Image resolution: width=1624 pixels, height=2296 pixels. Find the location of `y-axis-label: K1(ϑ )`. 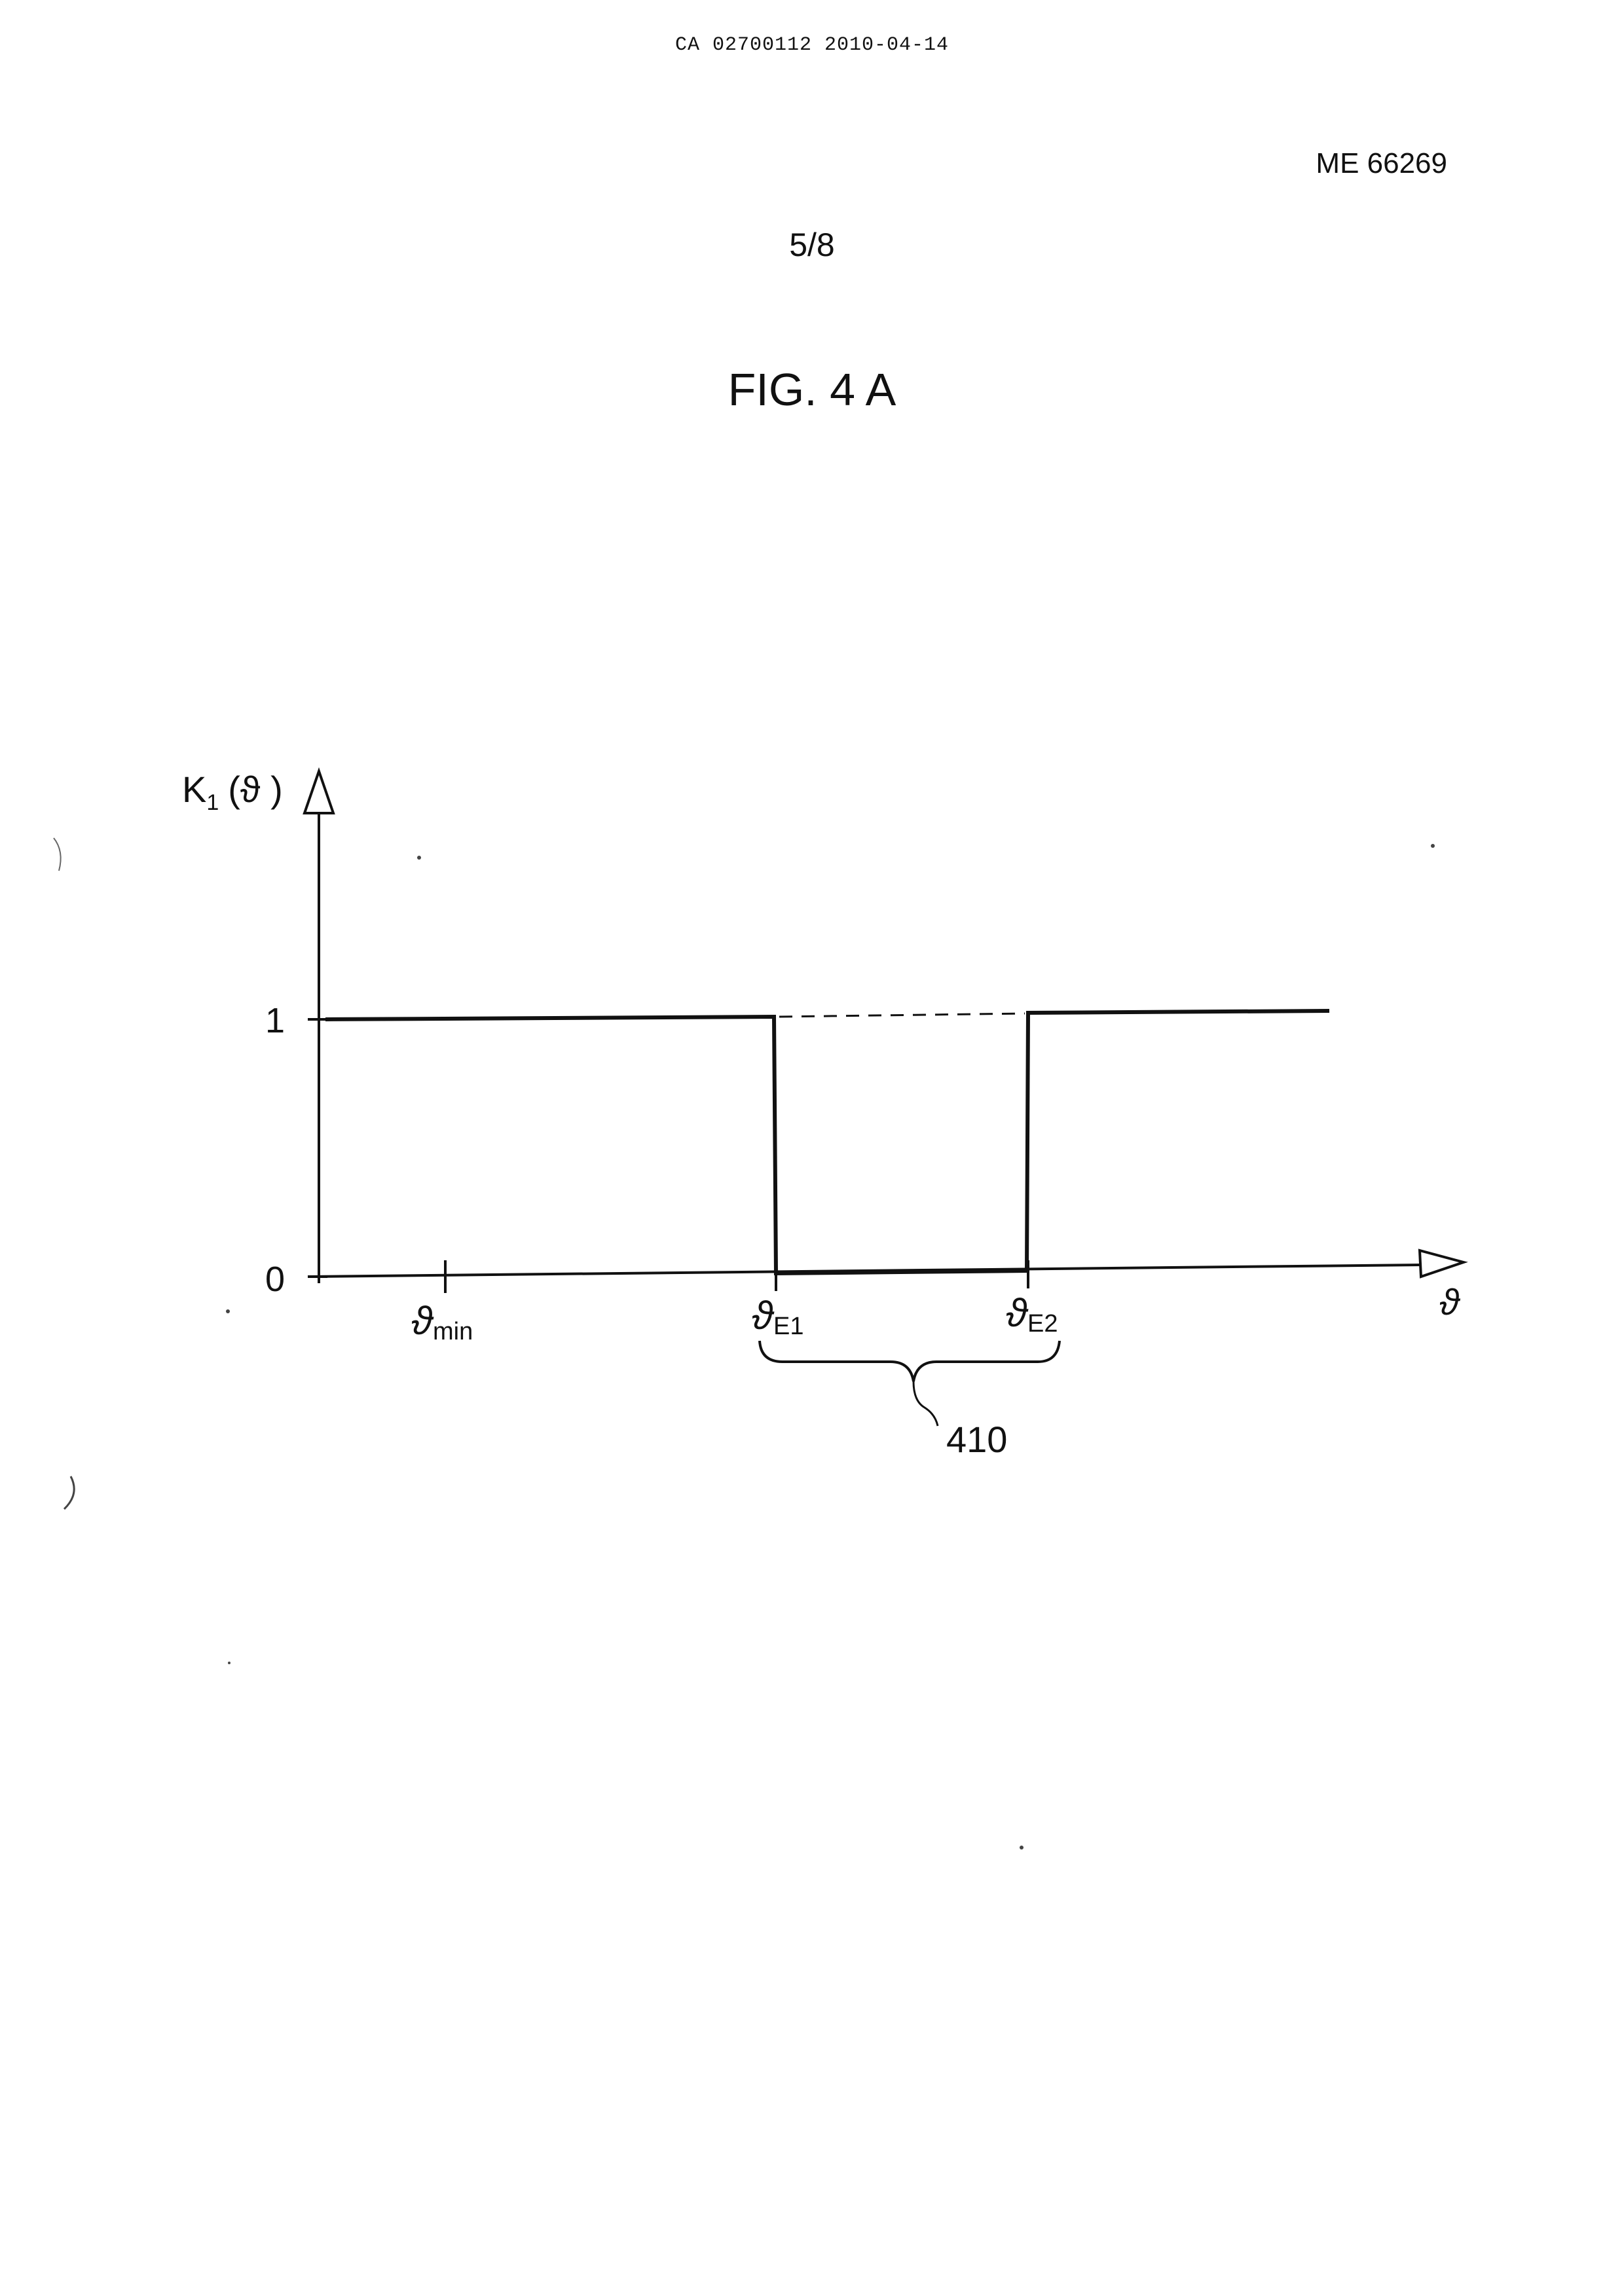

y-axis-label: K1(ϑ ) is located at coordinates (232, 792).